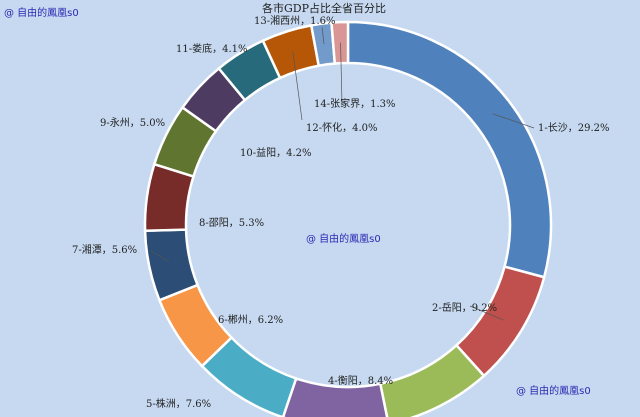 This screenshot has height=417, width=640. What do you see at coordinates (276, 152) in the screenshot?
I see `slice-label-10: 10-益阳，4.2%` at bounding box center [276, 152].